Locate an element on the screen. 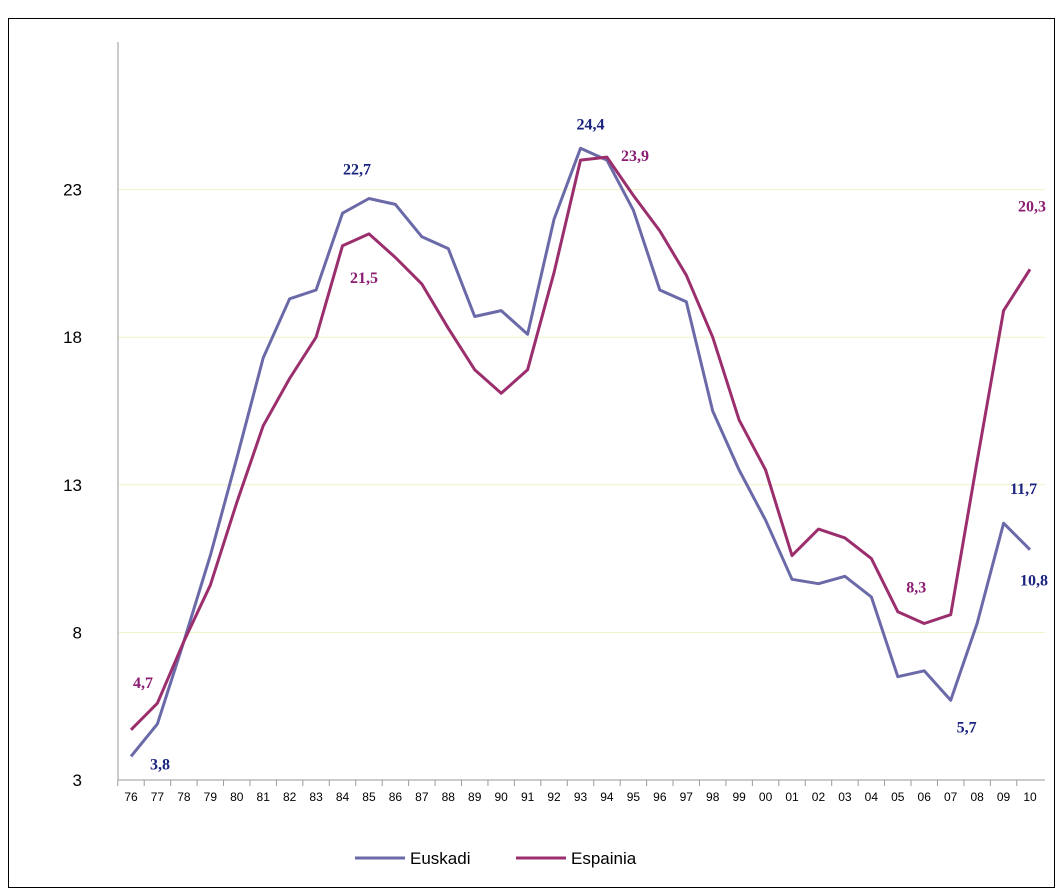 The height and width of the screenshot is (888, 1058). data-label-euskadi: 22,7 is located at coordinates (357, 169).